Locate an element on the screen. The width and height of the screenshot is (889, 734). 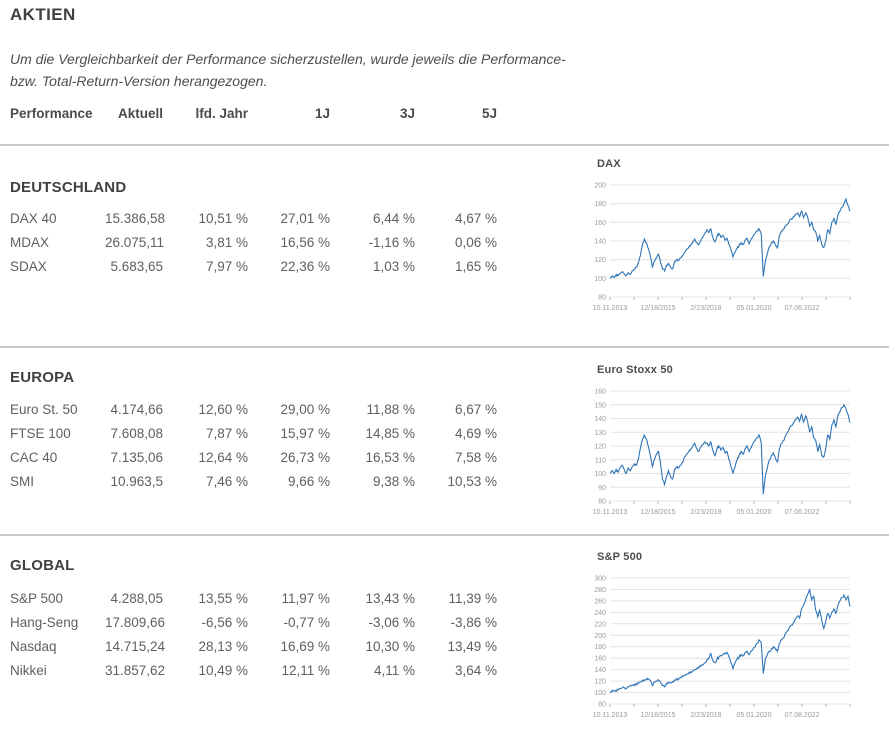
row-label: SDAX is located at coordinates (28, 266).